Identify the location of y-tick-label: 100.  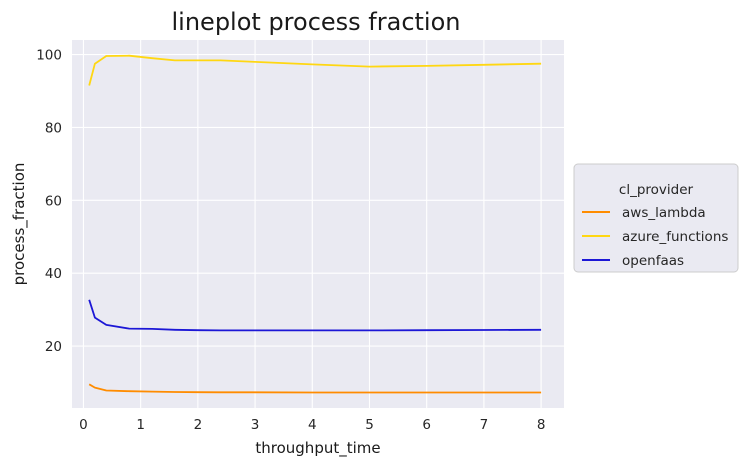
(49, 56).